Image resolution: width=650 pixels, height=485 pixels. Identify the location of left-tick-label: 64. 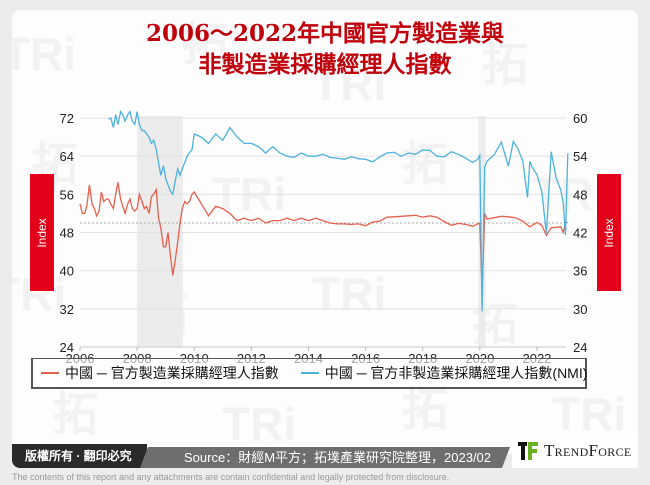
(67, 156).